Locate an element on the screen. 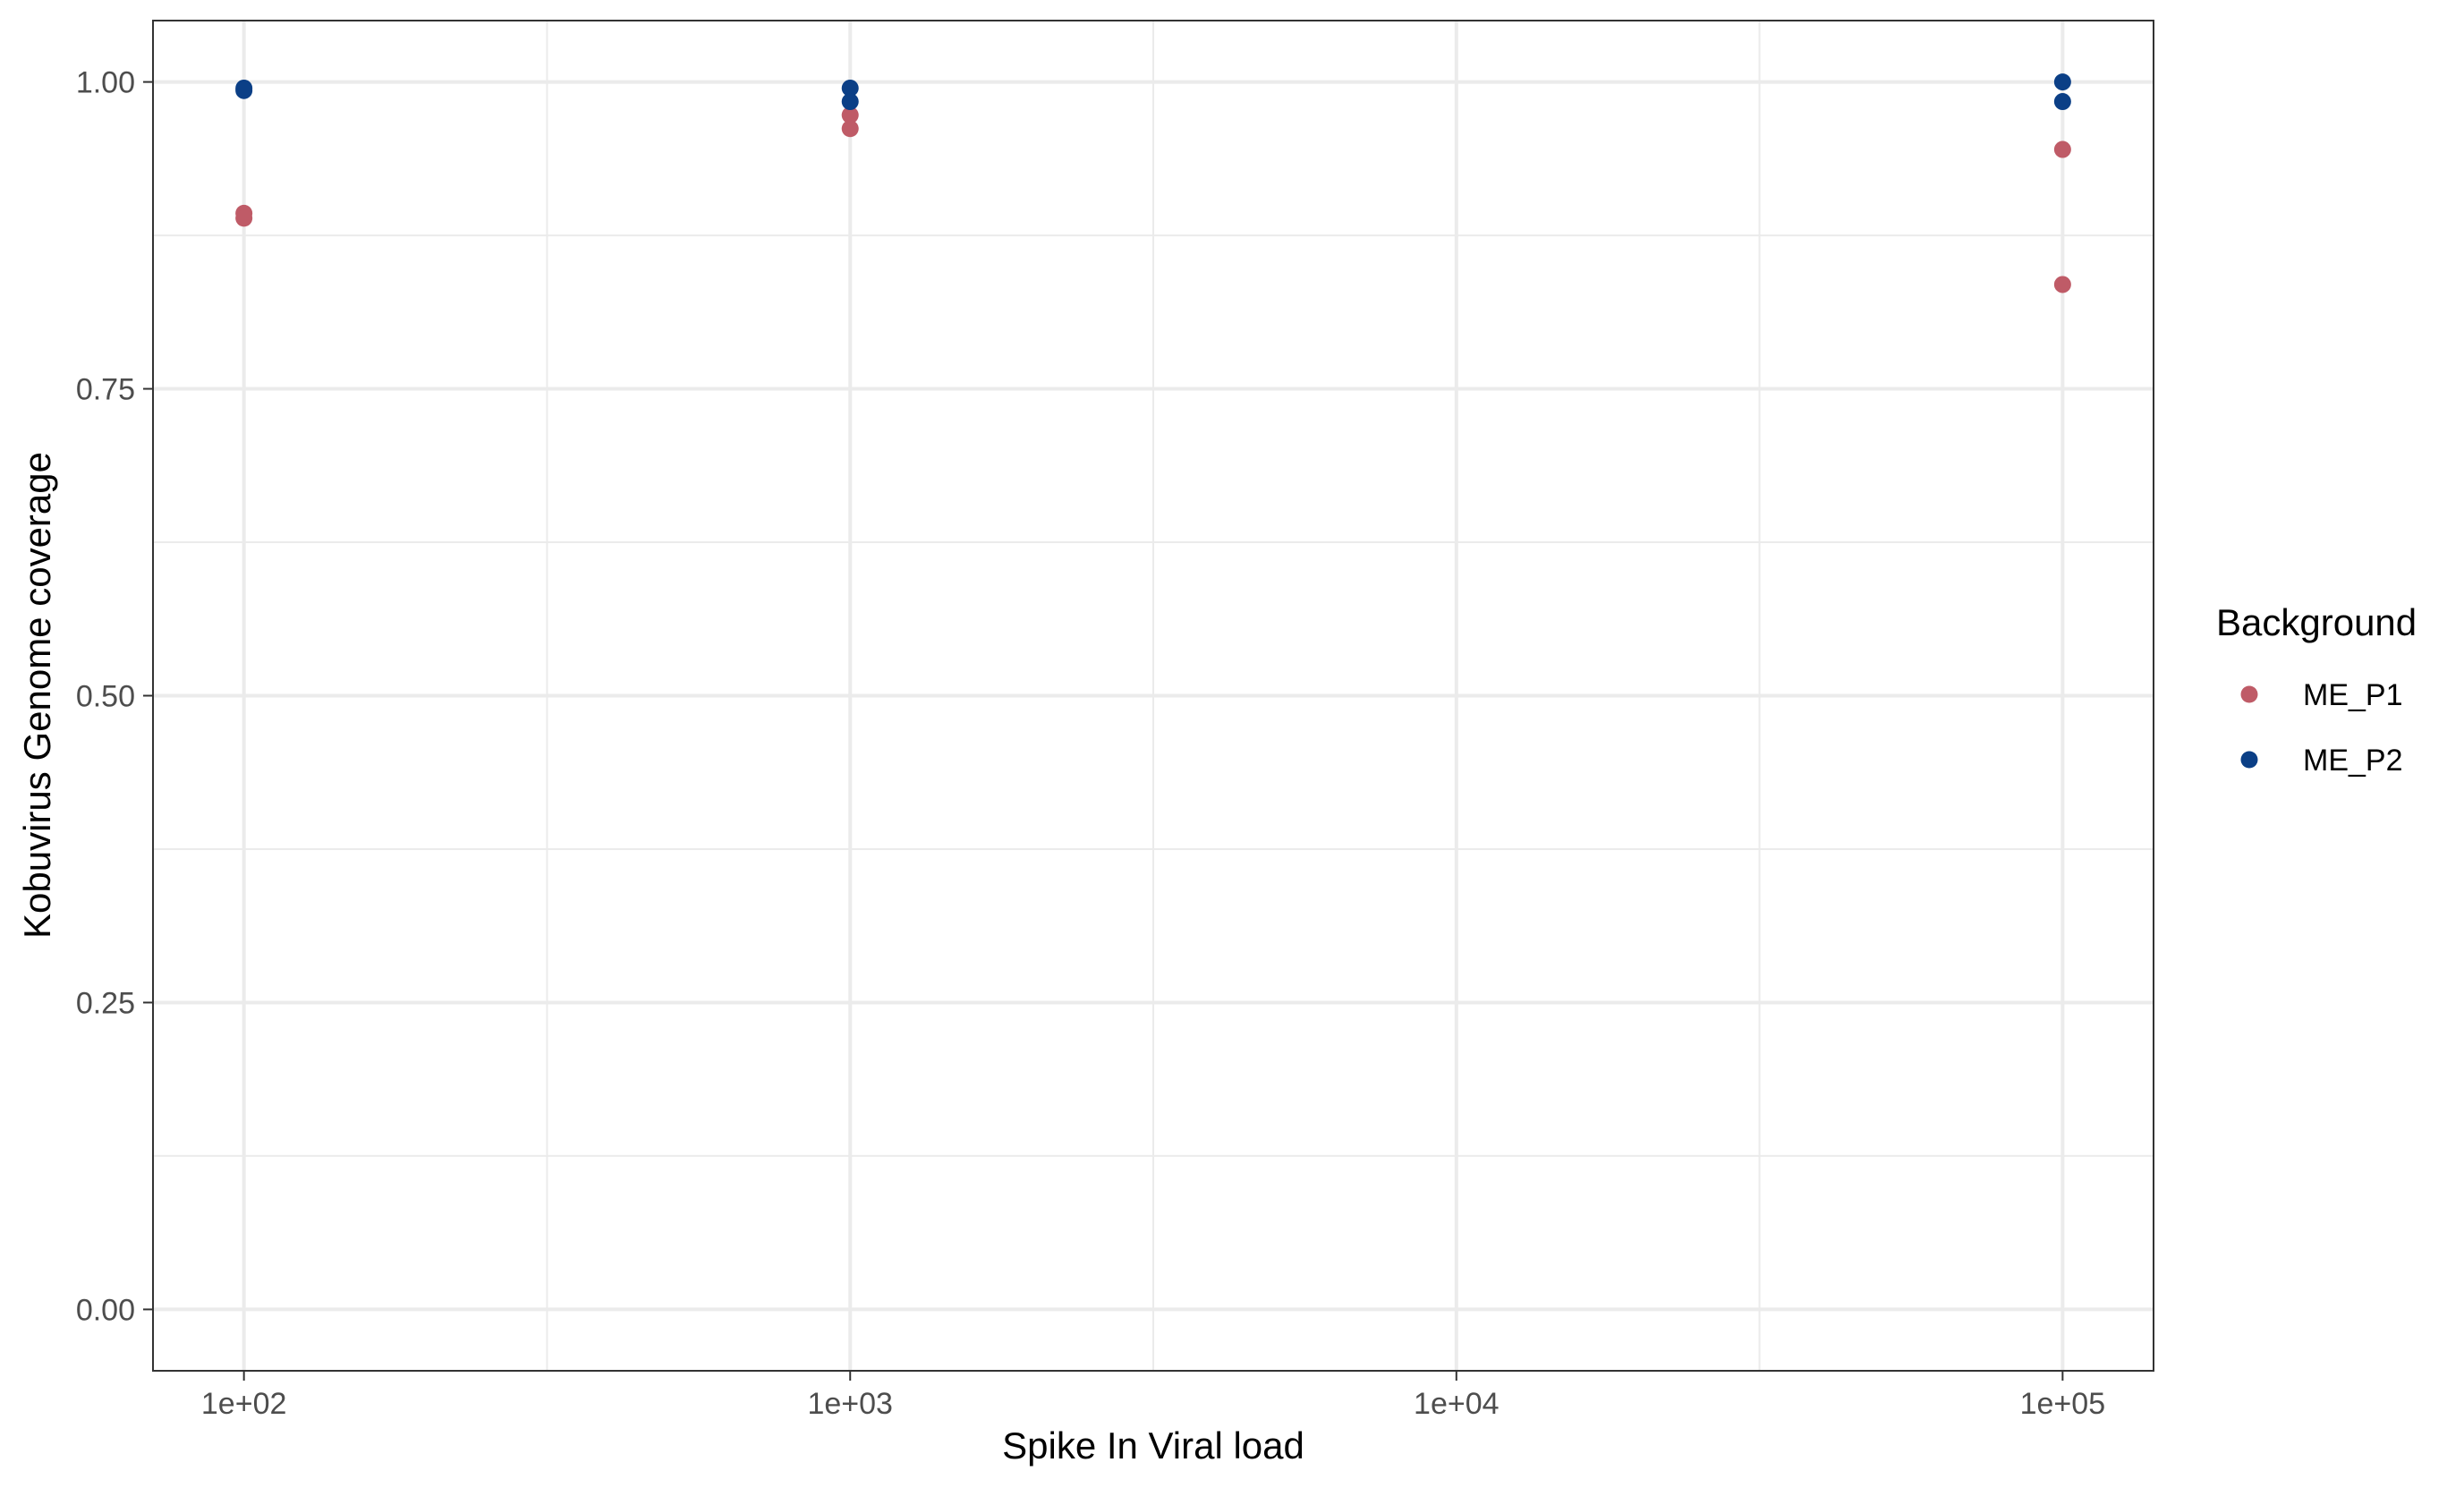 The width and height of the screenshot is (2464, 1488). y-tick-label: 0.50 is located at coordinates (106, 697).